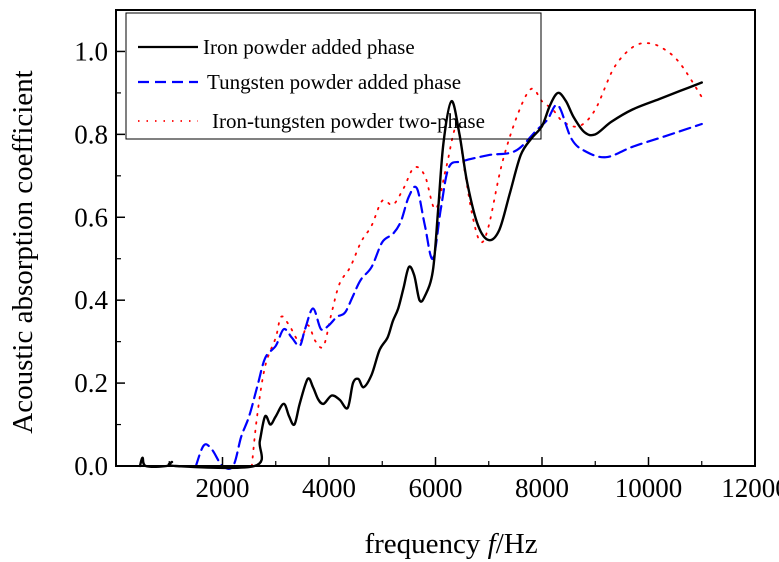 This screenshot has width=779, height=562. I want to click on y-tick-label: 0.4, so click(91, 300).